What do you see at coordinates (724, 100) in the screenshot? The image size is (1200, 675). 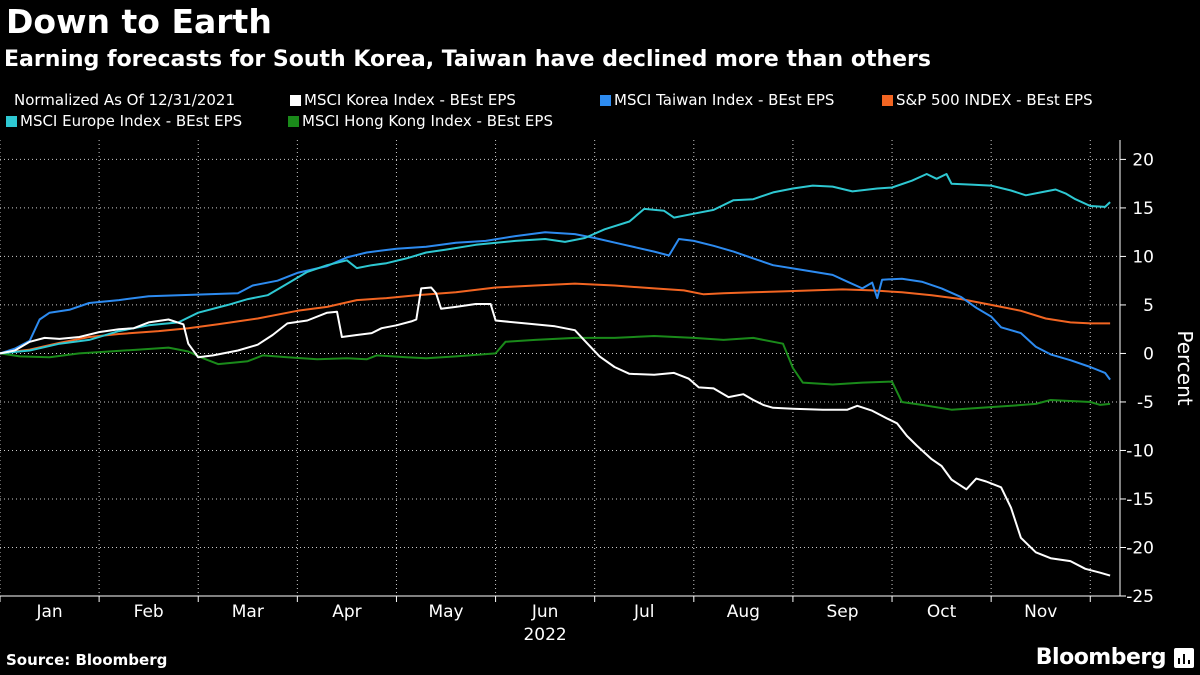 I see `legend-label-taiwan: MSCI Taiwan Index - BEst EPS` at bounding box center [724, 100].